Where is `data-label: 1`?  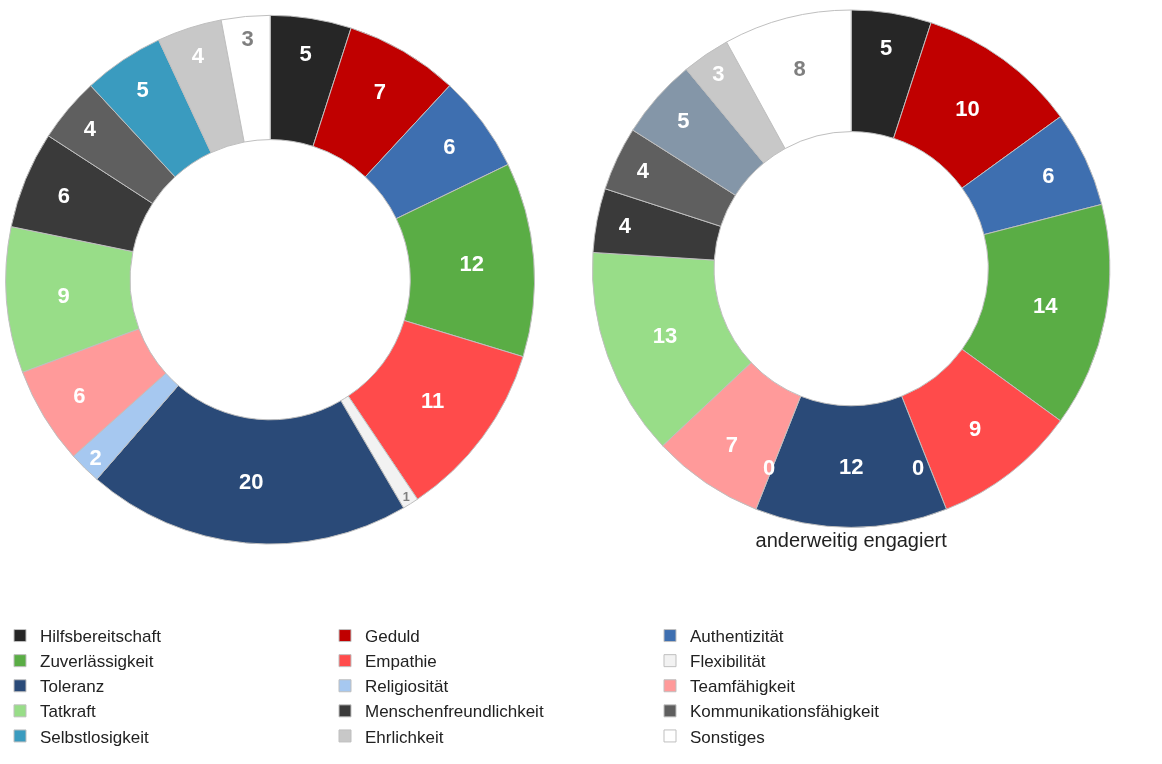
data-label: 1 is located at coordinates (406, 497).